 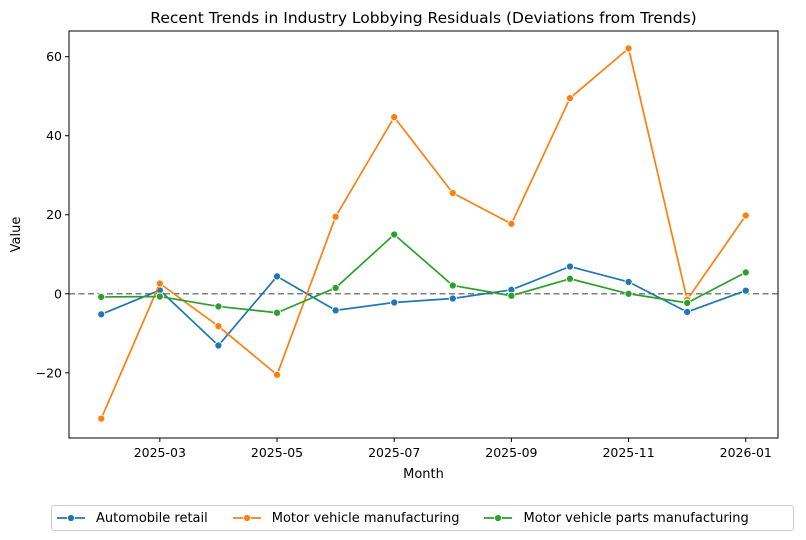 What do you see at coordinates (160, 452) in the screenshot?
I see `x-tick-label: 2025-03` at bounding box center [160, 452].